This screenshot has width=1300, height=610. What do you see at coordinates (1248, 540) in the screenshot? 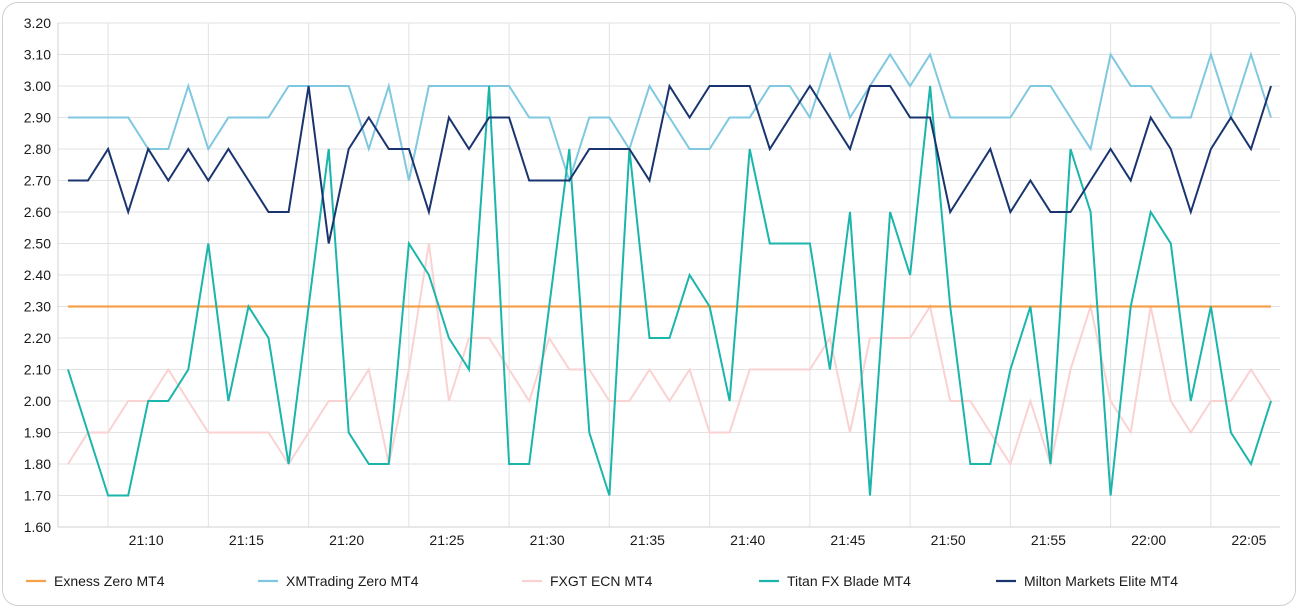
I see `x-tick-label: 22:05` at bounding box center [1248, 540].